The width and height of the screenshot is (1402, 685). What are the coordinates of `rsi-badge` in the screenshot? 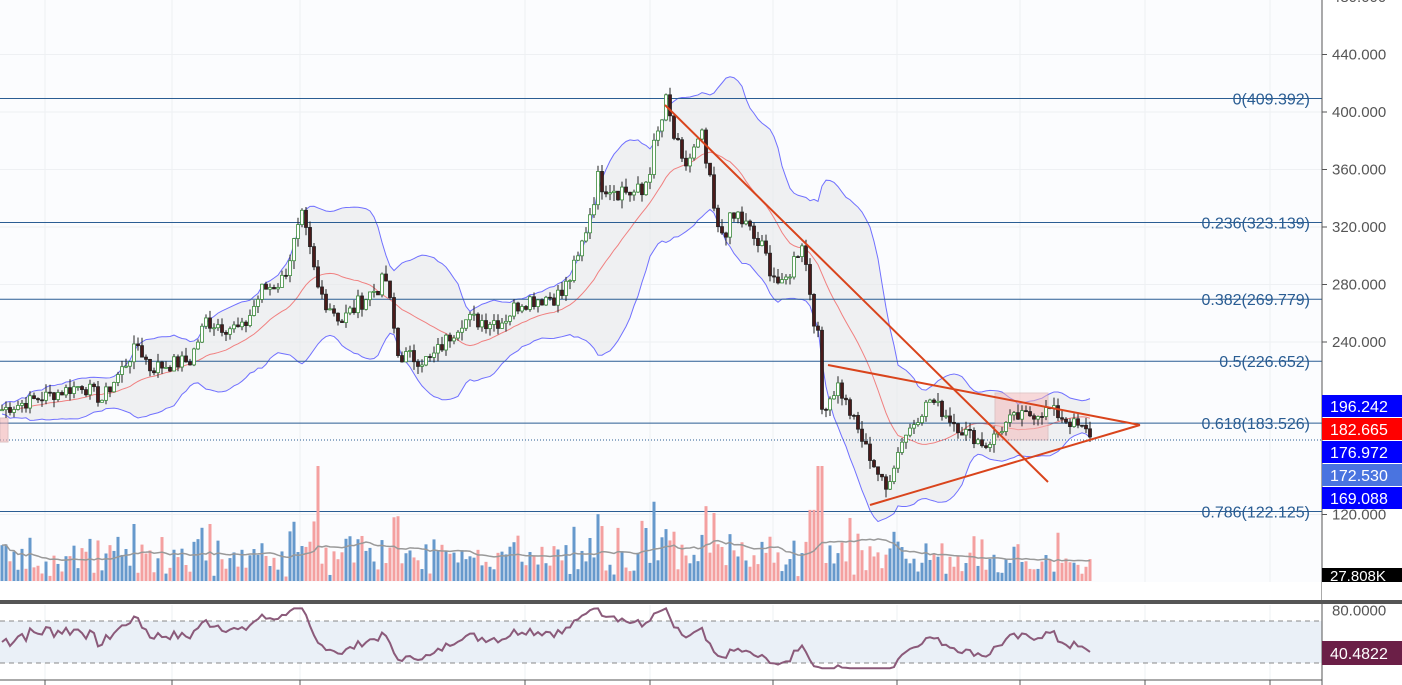 It's located at (1362, 653).